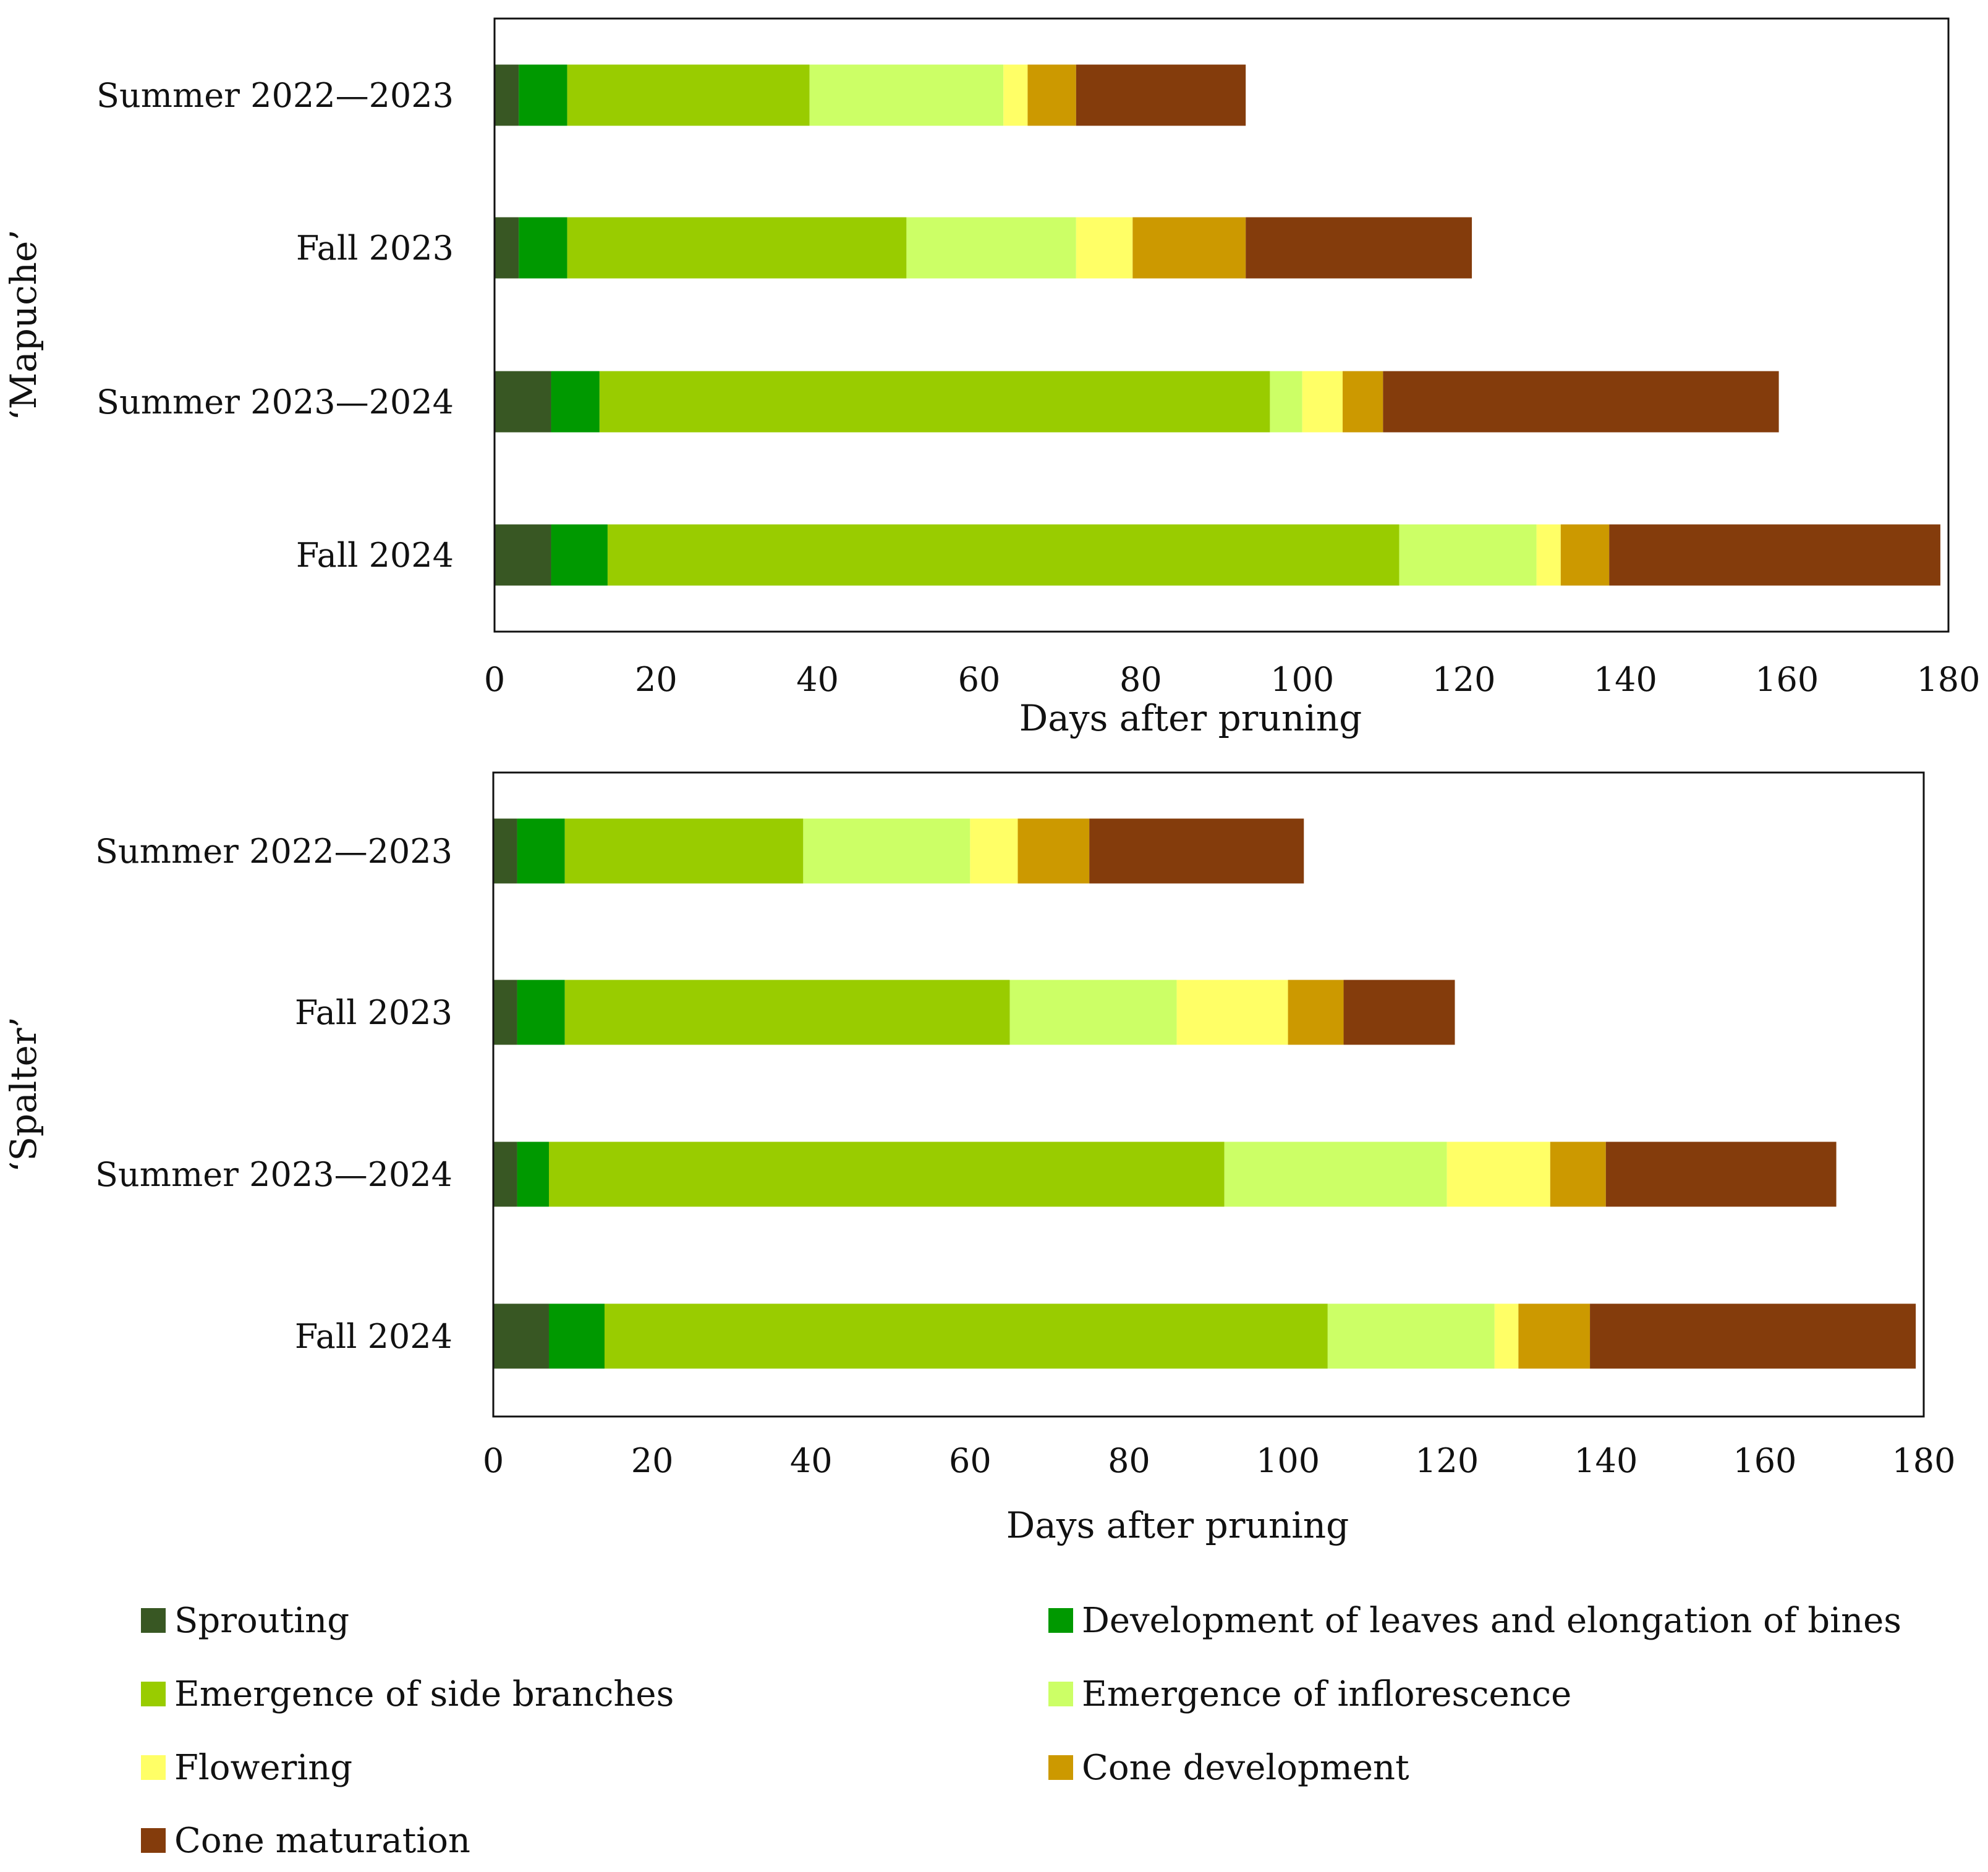  I want to click on legend-label: Flowering, so click(263, 1768).